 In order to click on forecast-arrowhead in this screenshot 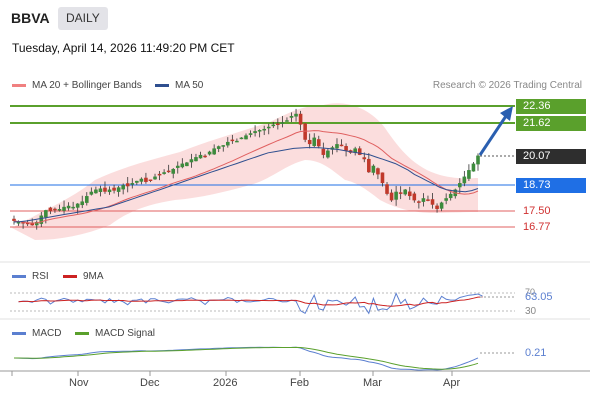, I will do `click(506, 113)`.